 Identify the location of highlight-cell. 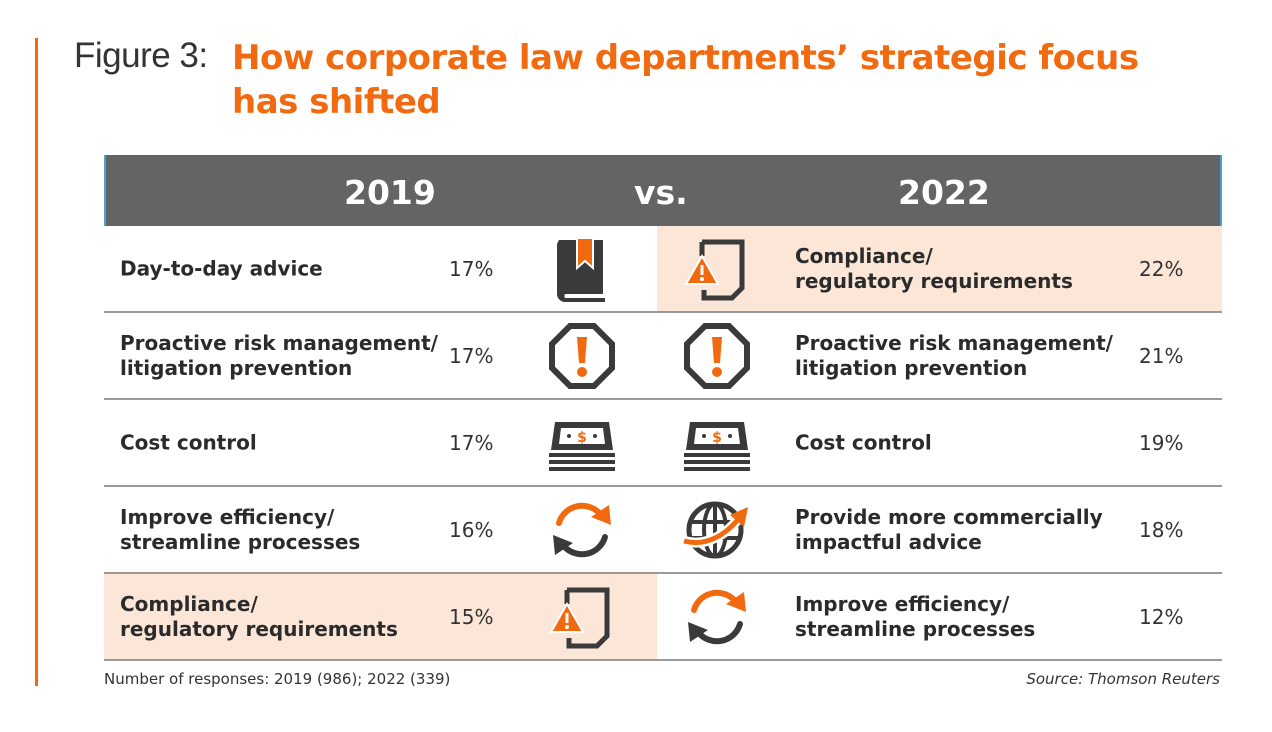
(939, 268).